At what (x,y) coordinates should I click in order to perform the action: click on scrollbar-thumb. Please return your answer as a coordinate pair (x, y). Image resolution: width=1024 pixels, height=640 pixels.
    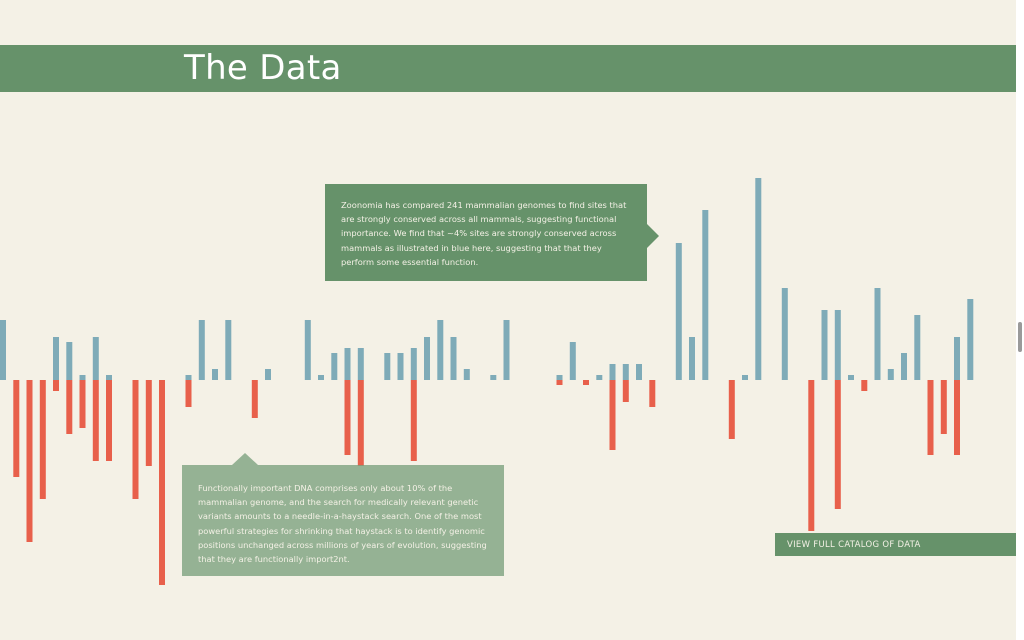
    Looking at the image, I should click on (1020, 337).